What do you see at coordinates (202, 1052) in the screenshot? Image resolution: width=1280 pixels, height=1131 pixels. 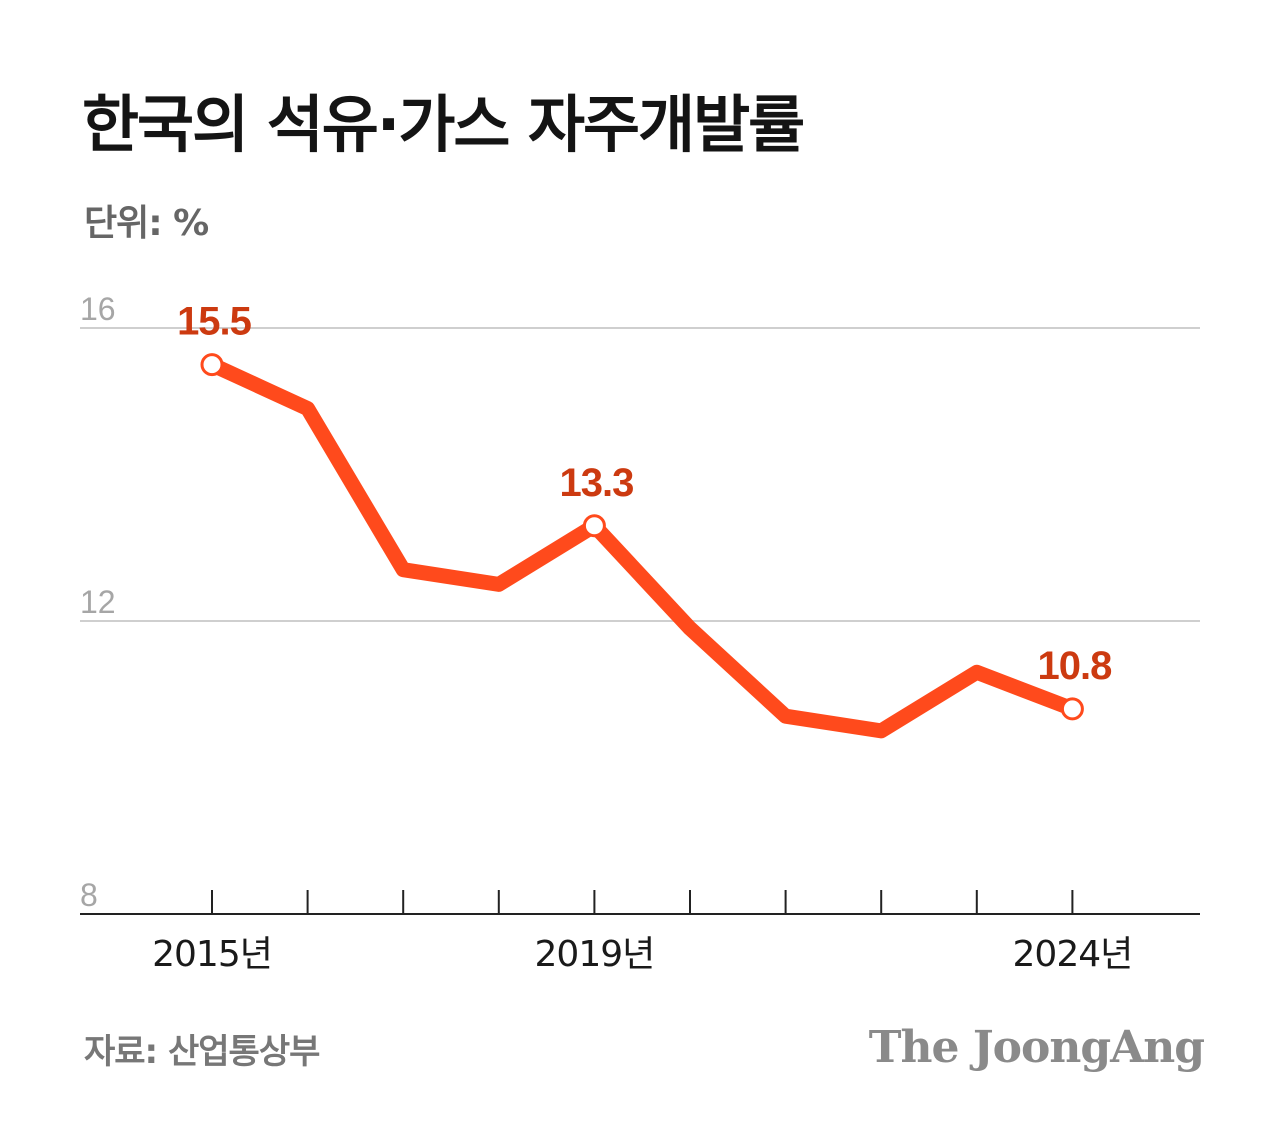 I see `source-note: 자료: 산업통상부` at bounding box center [202, 1052].